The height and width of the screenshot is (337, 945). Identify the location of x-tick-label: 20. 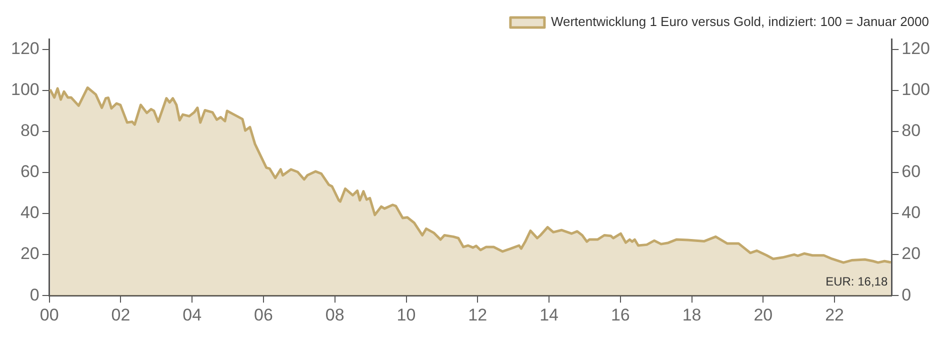
(763, 314).